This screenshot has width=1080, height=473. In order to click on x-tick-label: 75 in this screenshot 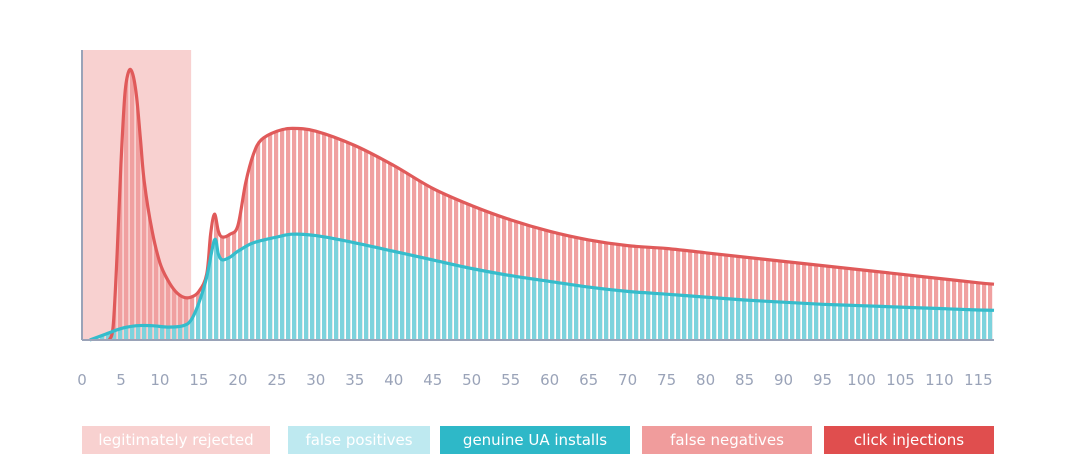, I will do `click(666, 380)`.